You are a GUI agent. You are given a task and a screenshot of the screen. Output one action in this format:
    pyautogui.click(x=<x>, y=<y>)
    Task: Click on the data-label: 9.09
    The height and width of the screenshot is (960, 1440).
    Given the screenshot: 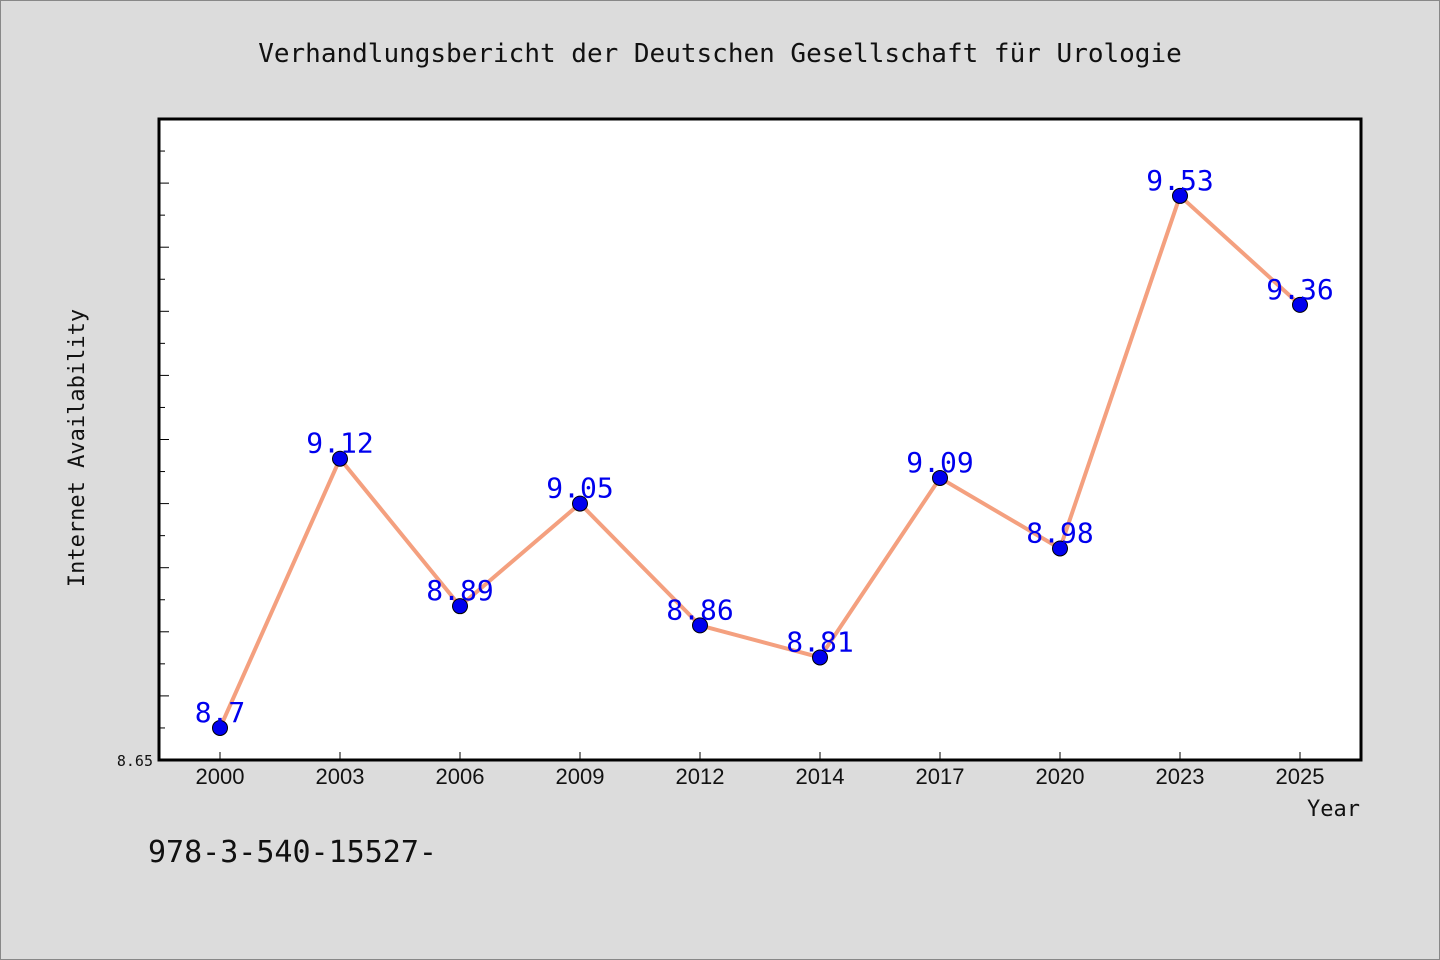 What is the action you would take?
    pyautogui.click(x=939, y=462)
    